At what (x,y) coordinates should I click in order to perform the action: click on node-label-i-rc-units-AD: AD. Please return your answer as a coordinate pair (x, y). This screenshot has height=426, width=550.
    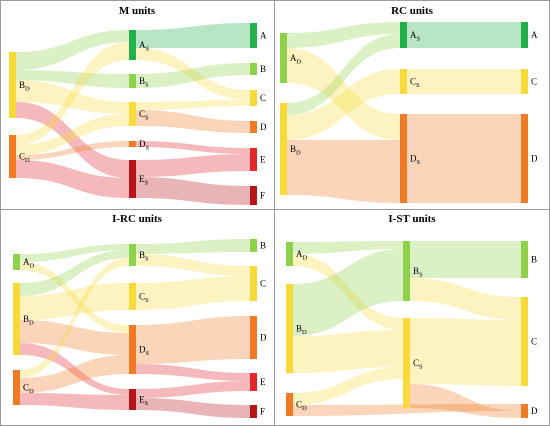
    Looking at the image, I should click on (29, 263).